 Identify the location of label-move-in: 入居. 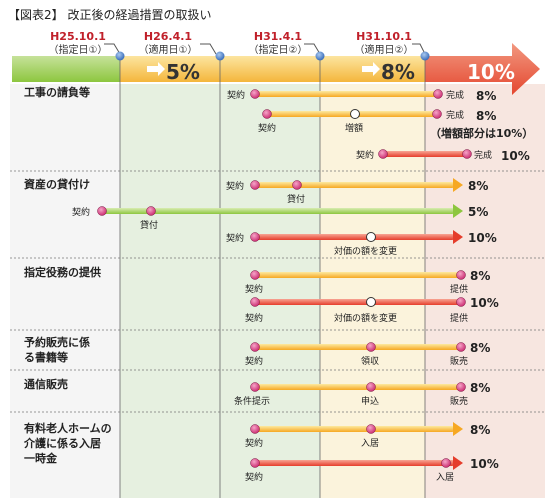
(445, 477).